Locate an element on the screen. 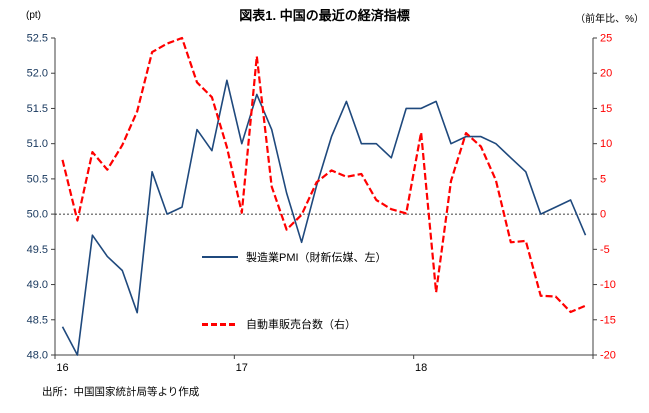 The width and height of the screenshot is (649, 413). legend-item-auto-sales: 自動車販売台数（右） is located at coordinates (279, 324).